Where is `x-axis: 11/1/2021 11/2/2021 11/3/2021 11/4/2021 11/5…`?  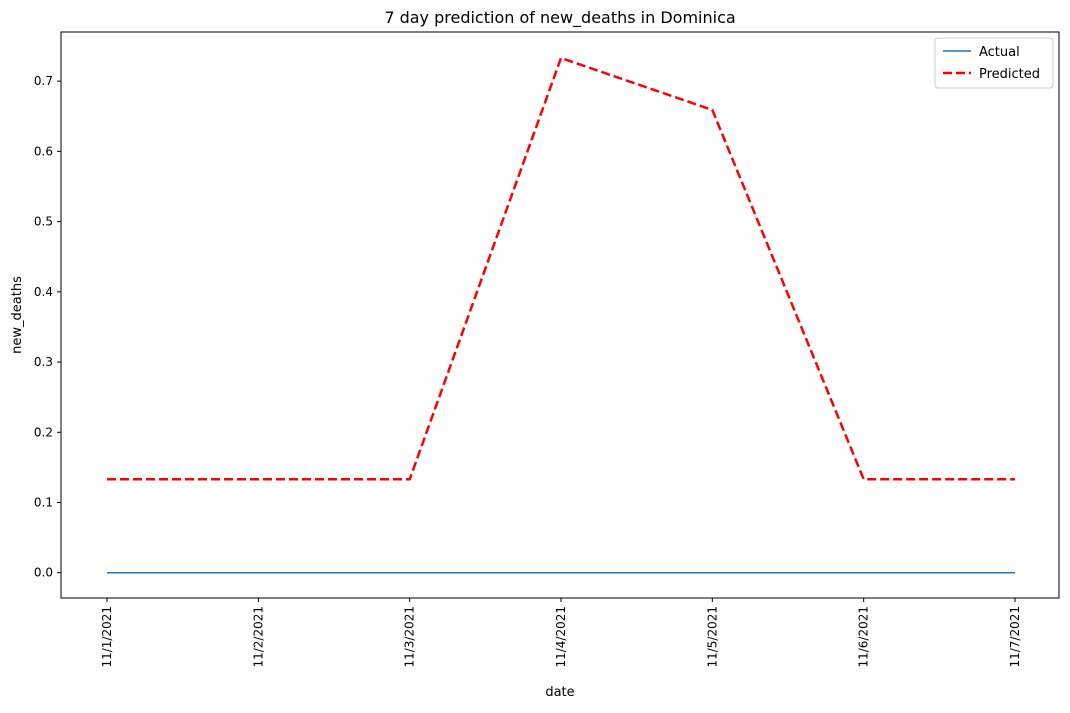
x-axis: 11/1/2021 11/2/2021 11/3/2021 11/4/2021 11/5… is located at coordinates (561, 633).